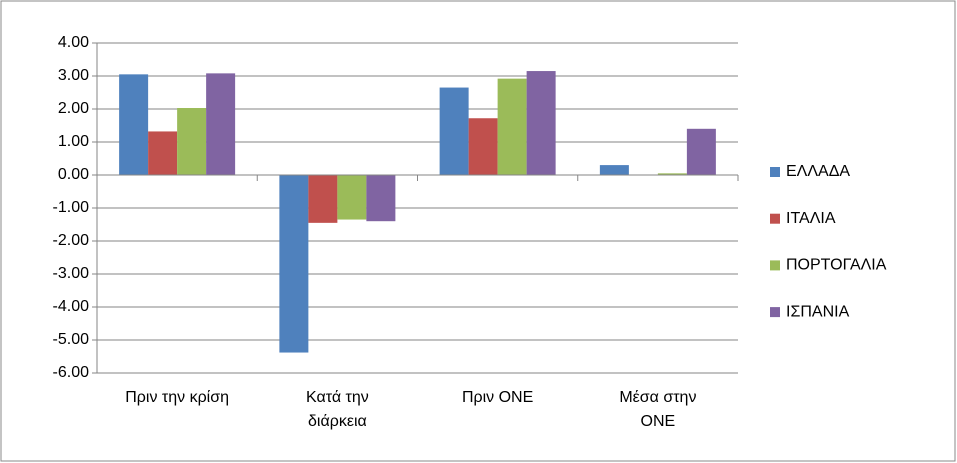 This screenshot has height=463, width=957. What do you see at coordinates (836, 265) in the screenshot?
I see `legend-label: ΠΟΡΤΟΓΑΛΙΑ` at bounding box center [836, 265].